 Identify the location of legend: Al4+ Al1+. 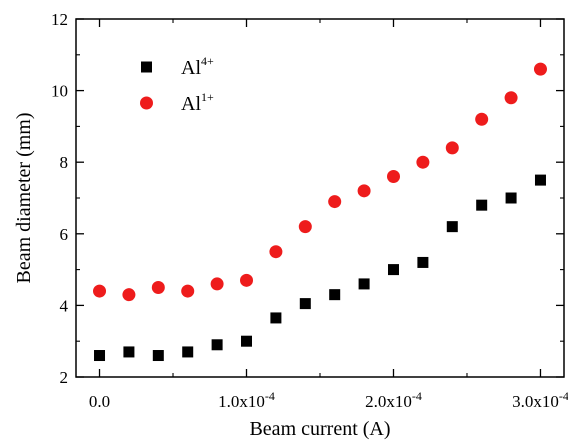
(177, 84).